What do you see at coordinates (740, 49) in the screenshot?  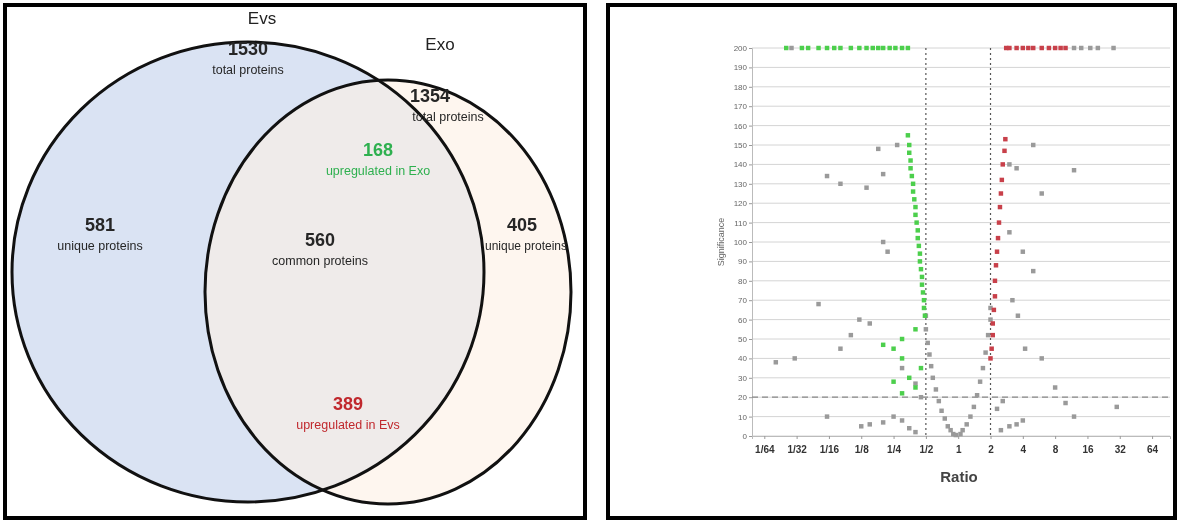 I see `y-tick-label: 200` at bounding box center [740, 49].